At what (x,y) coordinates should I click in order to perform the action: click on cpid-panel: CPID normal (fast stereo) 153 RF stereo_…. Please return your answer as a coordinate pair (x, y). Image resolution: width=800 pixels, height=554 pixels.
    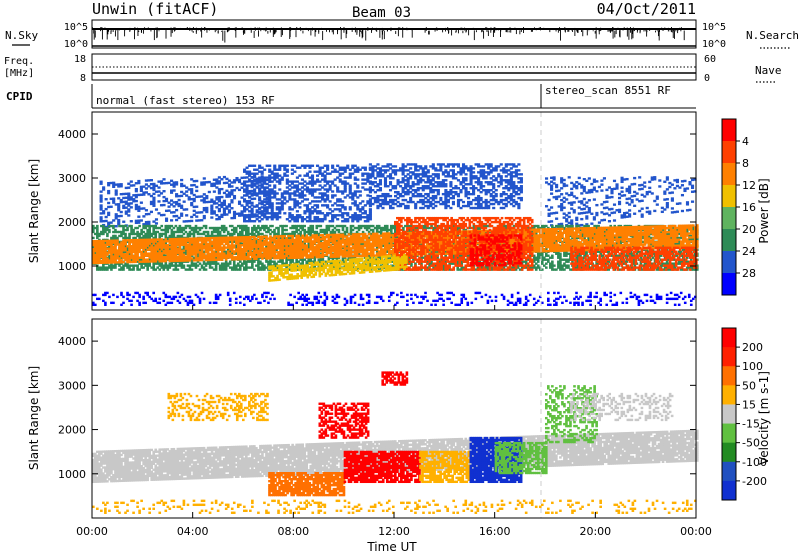
    Looking at the image, I should click on (351, 96).